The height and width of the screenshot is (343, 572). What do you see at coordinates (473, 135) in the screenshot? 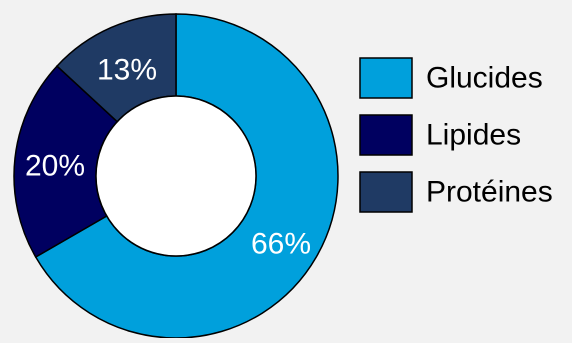
I see `legend-label-2: Lipides` at bounding box center [473, 135].